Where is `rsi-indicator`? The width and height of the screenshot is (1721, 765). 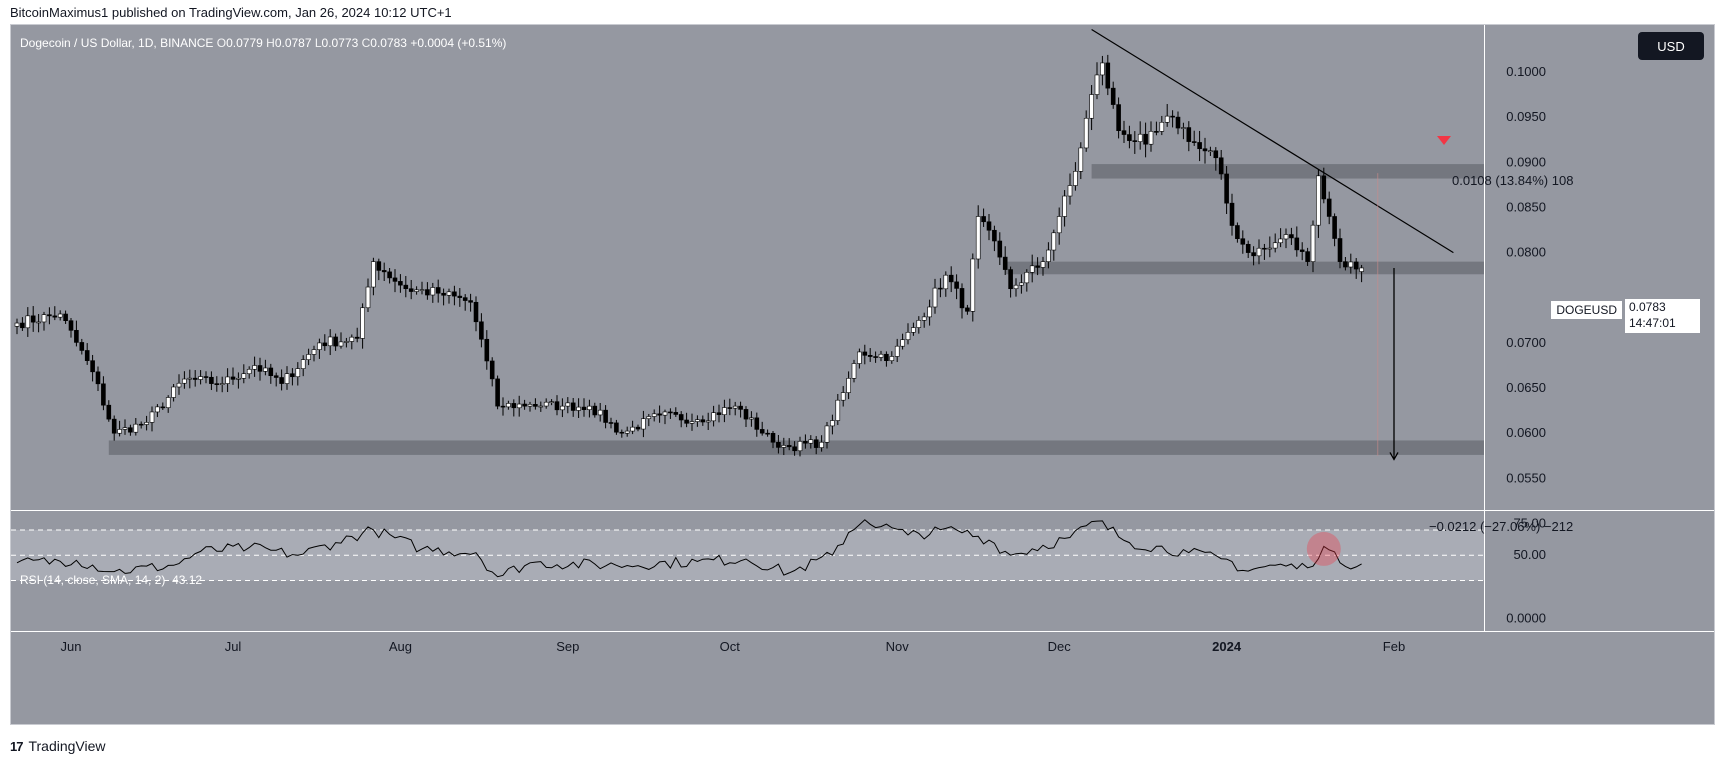
rsi-indicator is located at coordinates (747, 550).